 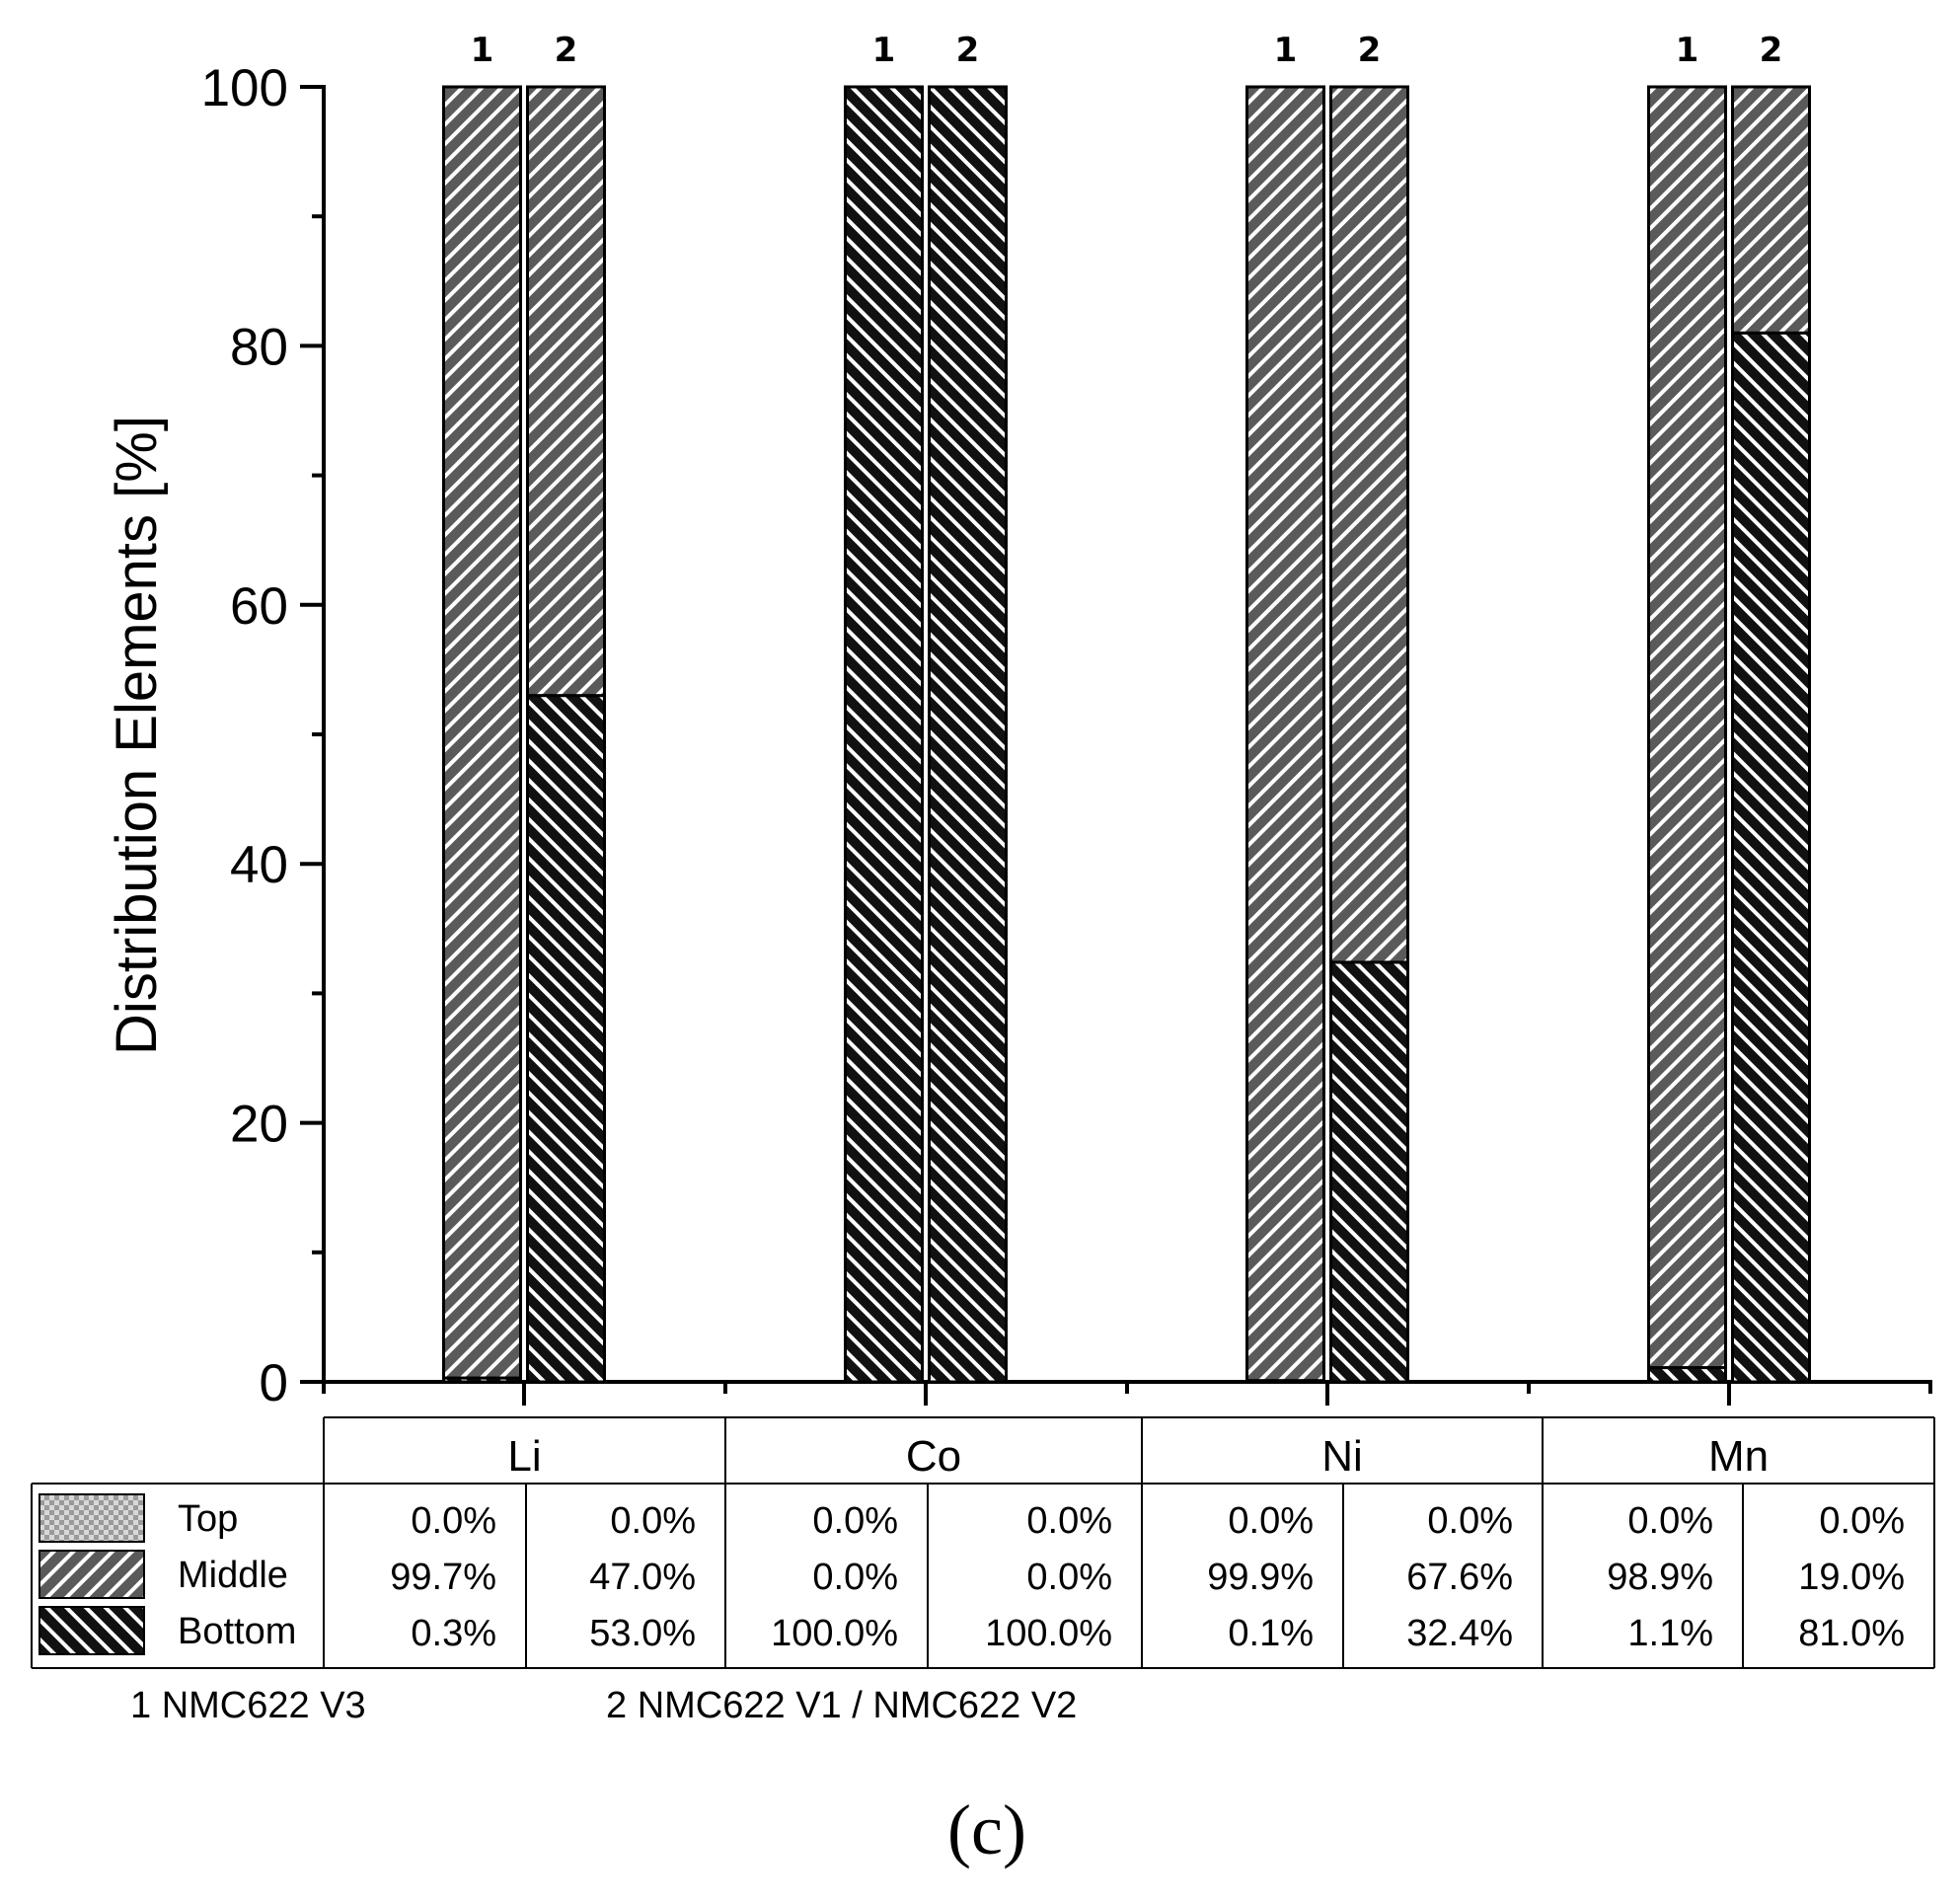 What do you see at coordinates (482, 732) in the screenshot?
I see `bar-segment-li-1-middle` at bounding box center [482, 732].